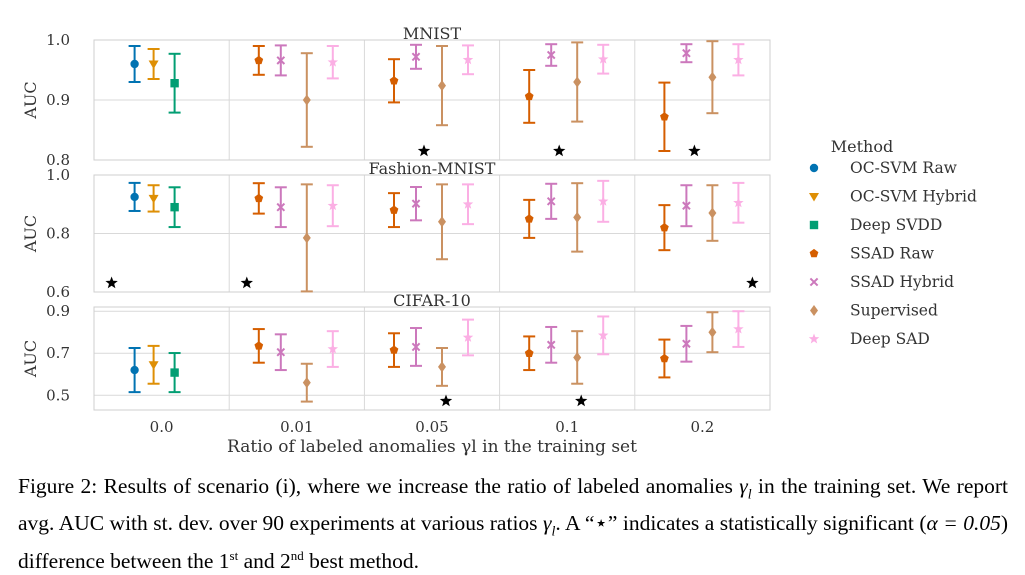  I want to click on x-tick-label: 0.05, so click(431, 427).